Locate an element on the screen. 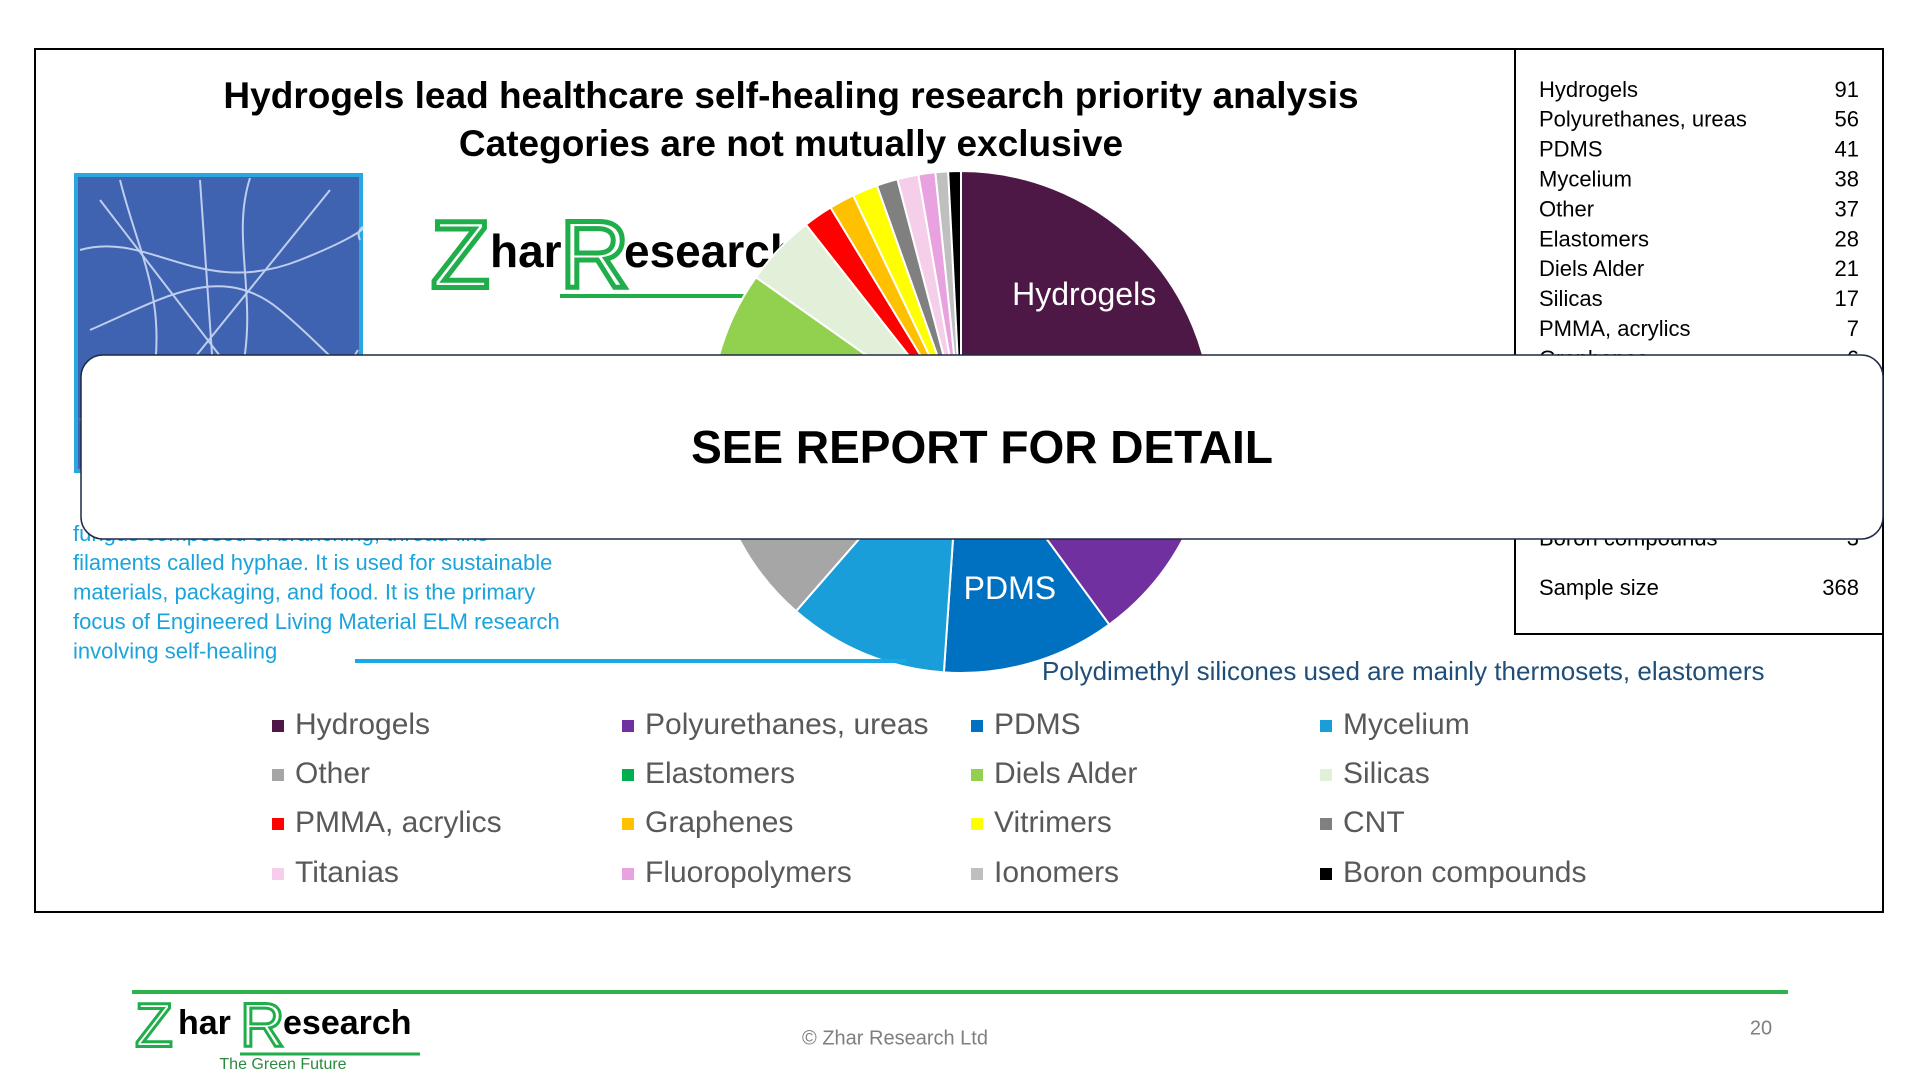 The height and width of the screenshot is (1080, 1920). sample-size: 368 is located at coordinates (1840, 587).